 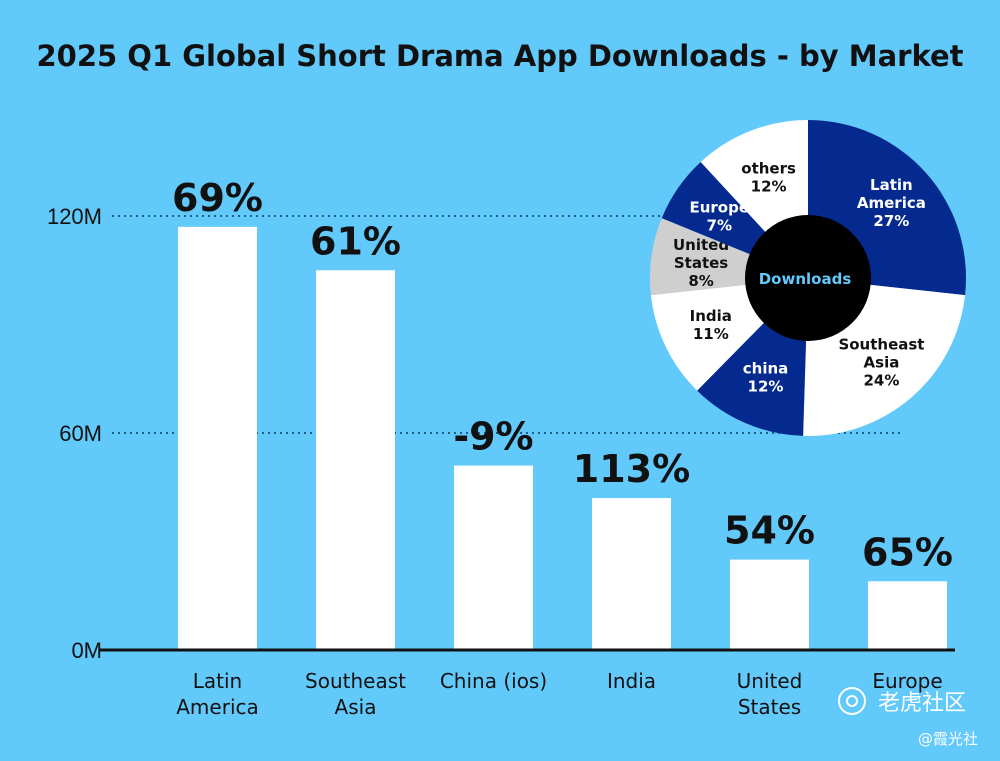 What do you see at coordinates (891, 203) in the screenshot?
I see `pie-slice-label: America` at bounding box center [891, 203].